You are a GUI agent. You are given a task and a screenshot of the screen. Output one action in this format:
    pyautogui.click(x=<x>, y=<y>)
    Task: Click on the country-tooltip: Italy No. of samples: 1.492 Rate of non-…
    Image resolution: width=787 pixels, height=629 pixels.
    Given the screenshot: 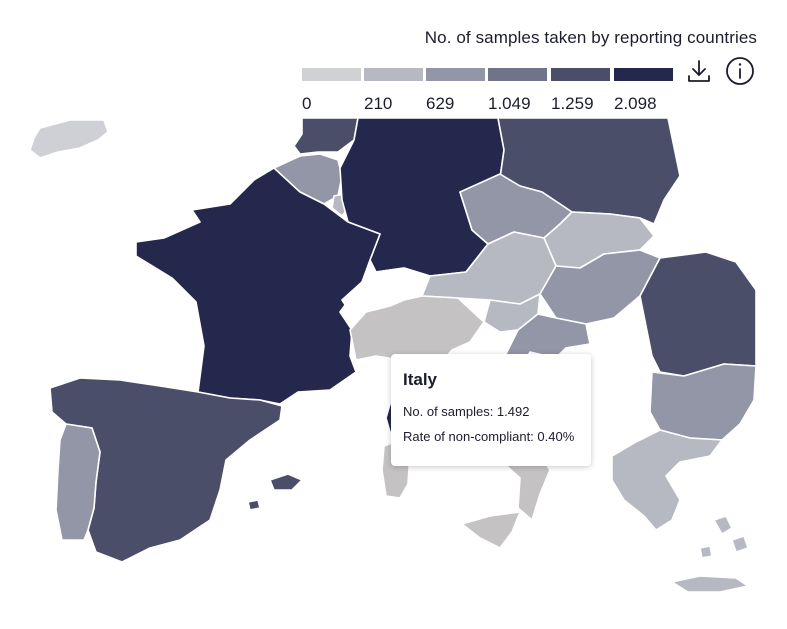 What is the action you would take?
    pyautogui.click(x=491, y=410)
    